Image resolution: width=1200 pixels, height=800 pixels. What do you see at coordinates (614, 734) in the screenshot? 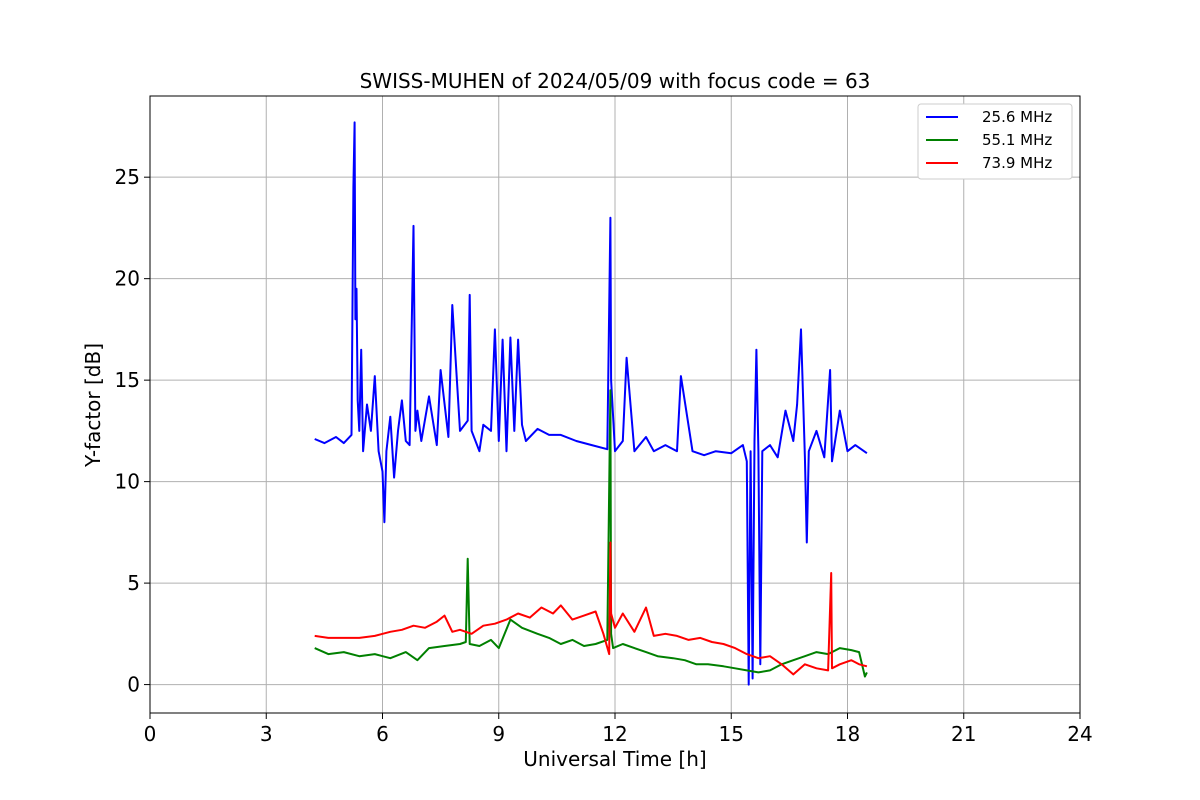
I see `x-tick-label: 12` at bounding box center [614, 734].